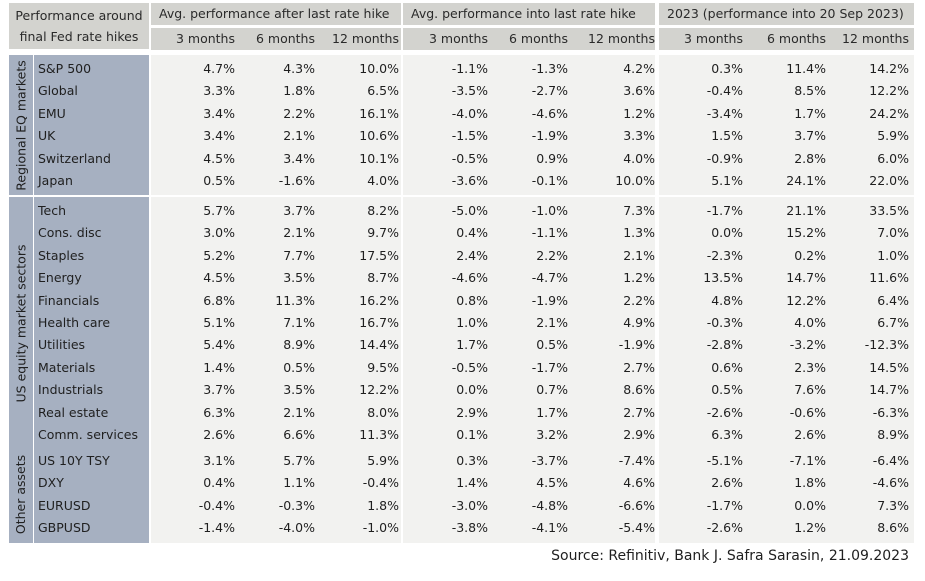  What do you see at coordinates (472, 460) in the screenshot?
I see `value-cell: 0.3%` at bounding box center [472, 460].